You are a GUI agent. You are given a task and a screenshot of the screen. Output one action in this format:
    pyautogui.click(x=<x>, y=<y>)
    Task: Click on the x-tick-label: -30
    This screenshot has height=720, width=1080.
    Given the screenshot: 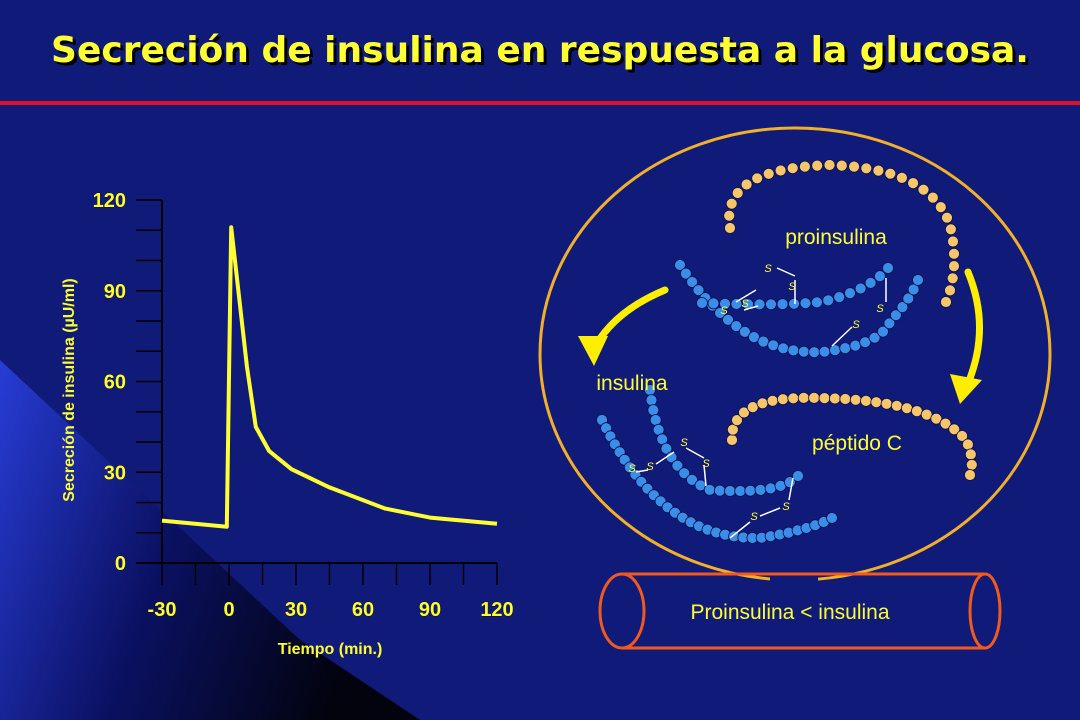 What is the action you would take?
    pyautogui.click(x=162, y=610)
    